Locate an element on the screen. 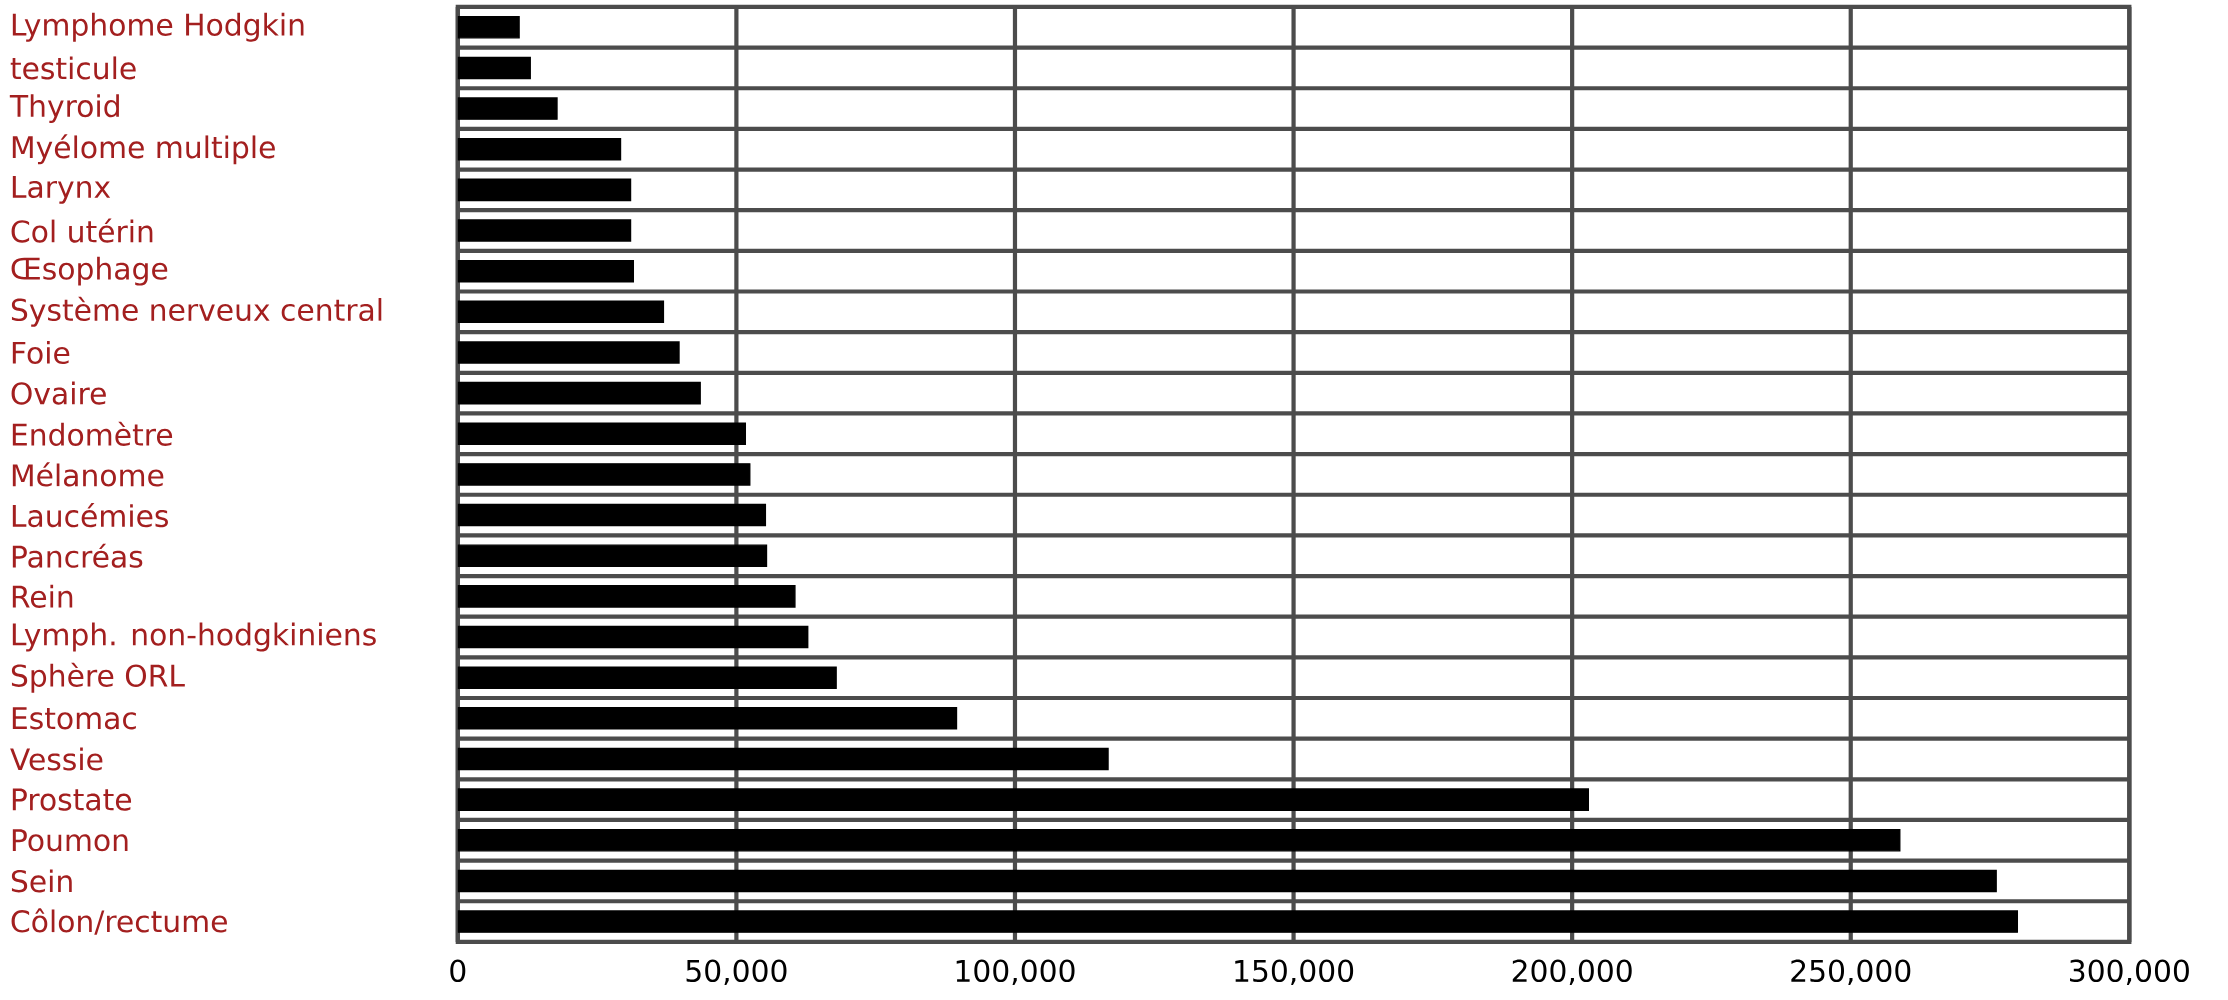 The image size is (2228, 1000). y-tick-label: Lymphome Hodgkin is located at coordinates (158, 27).